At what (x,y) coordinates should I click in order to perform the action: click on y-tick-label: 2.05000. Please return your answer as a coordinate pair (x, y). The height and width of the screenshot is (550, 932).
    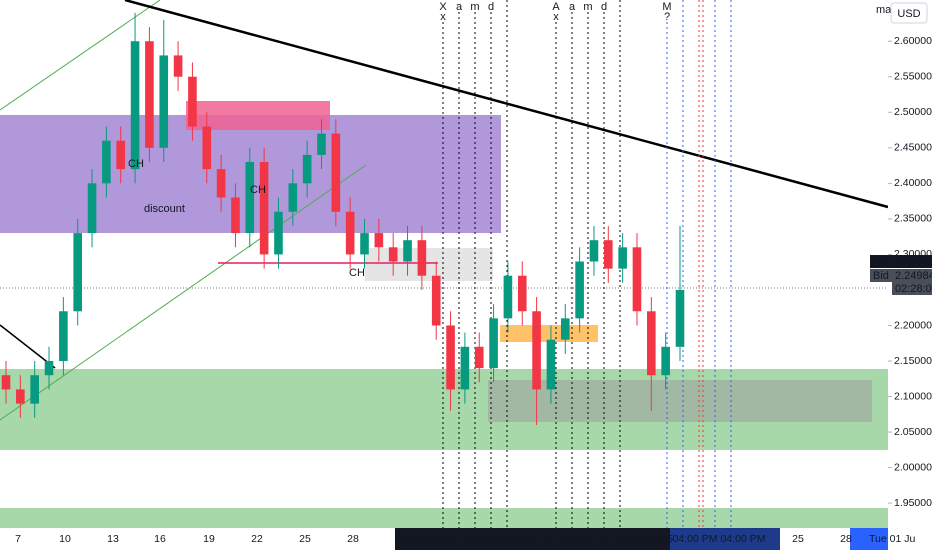
    Looking at the image, I should click on (913, 432).